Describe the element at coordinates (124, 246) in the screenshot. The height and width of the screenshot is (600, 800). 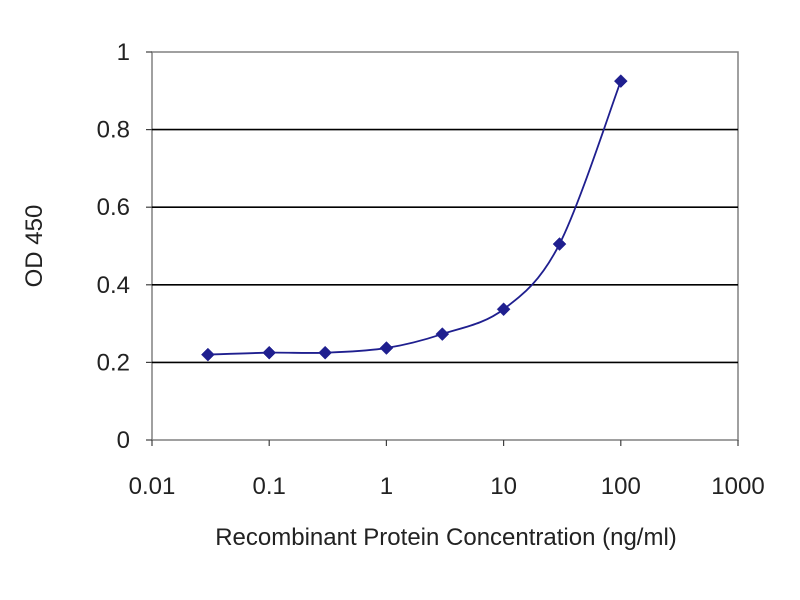
I see `y-axis: 0 0.2 0.4 0.6 0.8 1` at that location.